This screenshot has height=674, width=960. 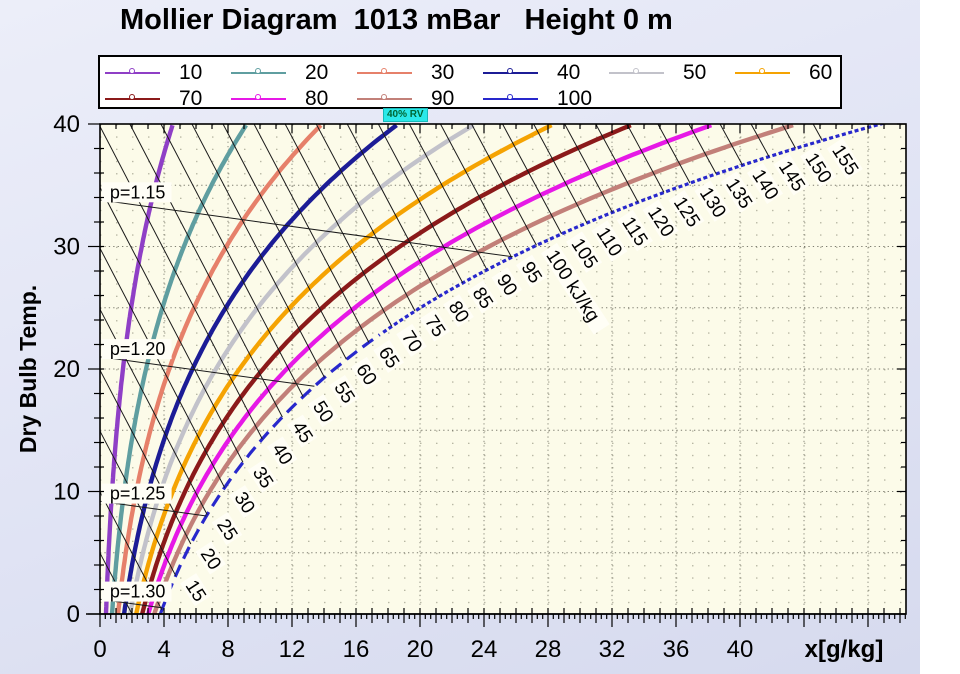 I want to click on legend: 10 20 30 40 50 60 70 80 90 100, so click(x=470, y=82).